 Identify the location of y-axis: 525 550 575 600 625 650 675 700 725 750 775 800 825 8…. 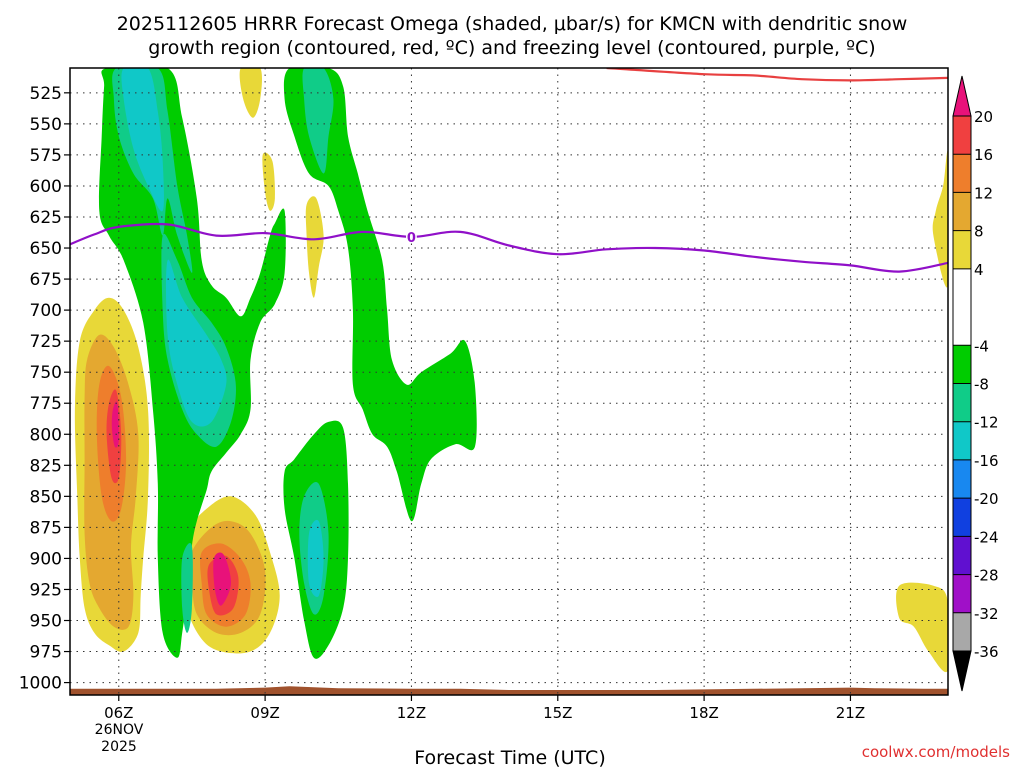
(44, 389).